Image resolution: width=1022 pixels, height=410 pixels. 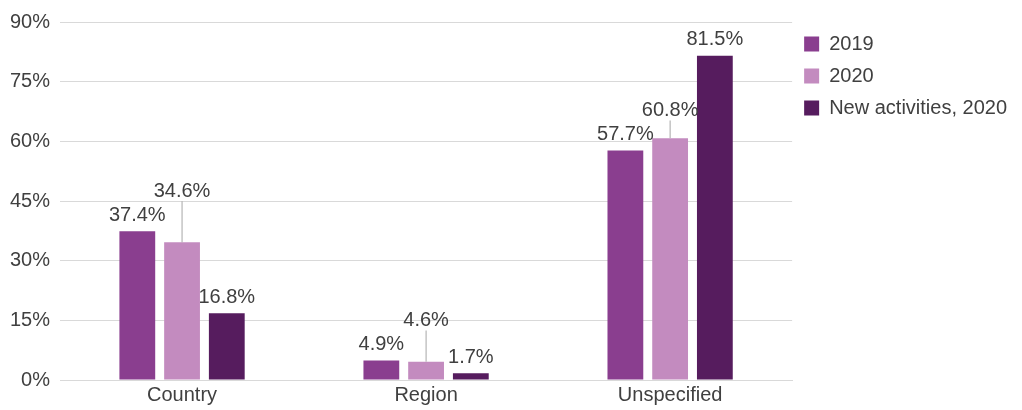 What do you see at coordinates (670, 393) in the screenshot?
I see `x-tick-label: Unspecified` at bounding box center [670, 393].